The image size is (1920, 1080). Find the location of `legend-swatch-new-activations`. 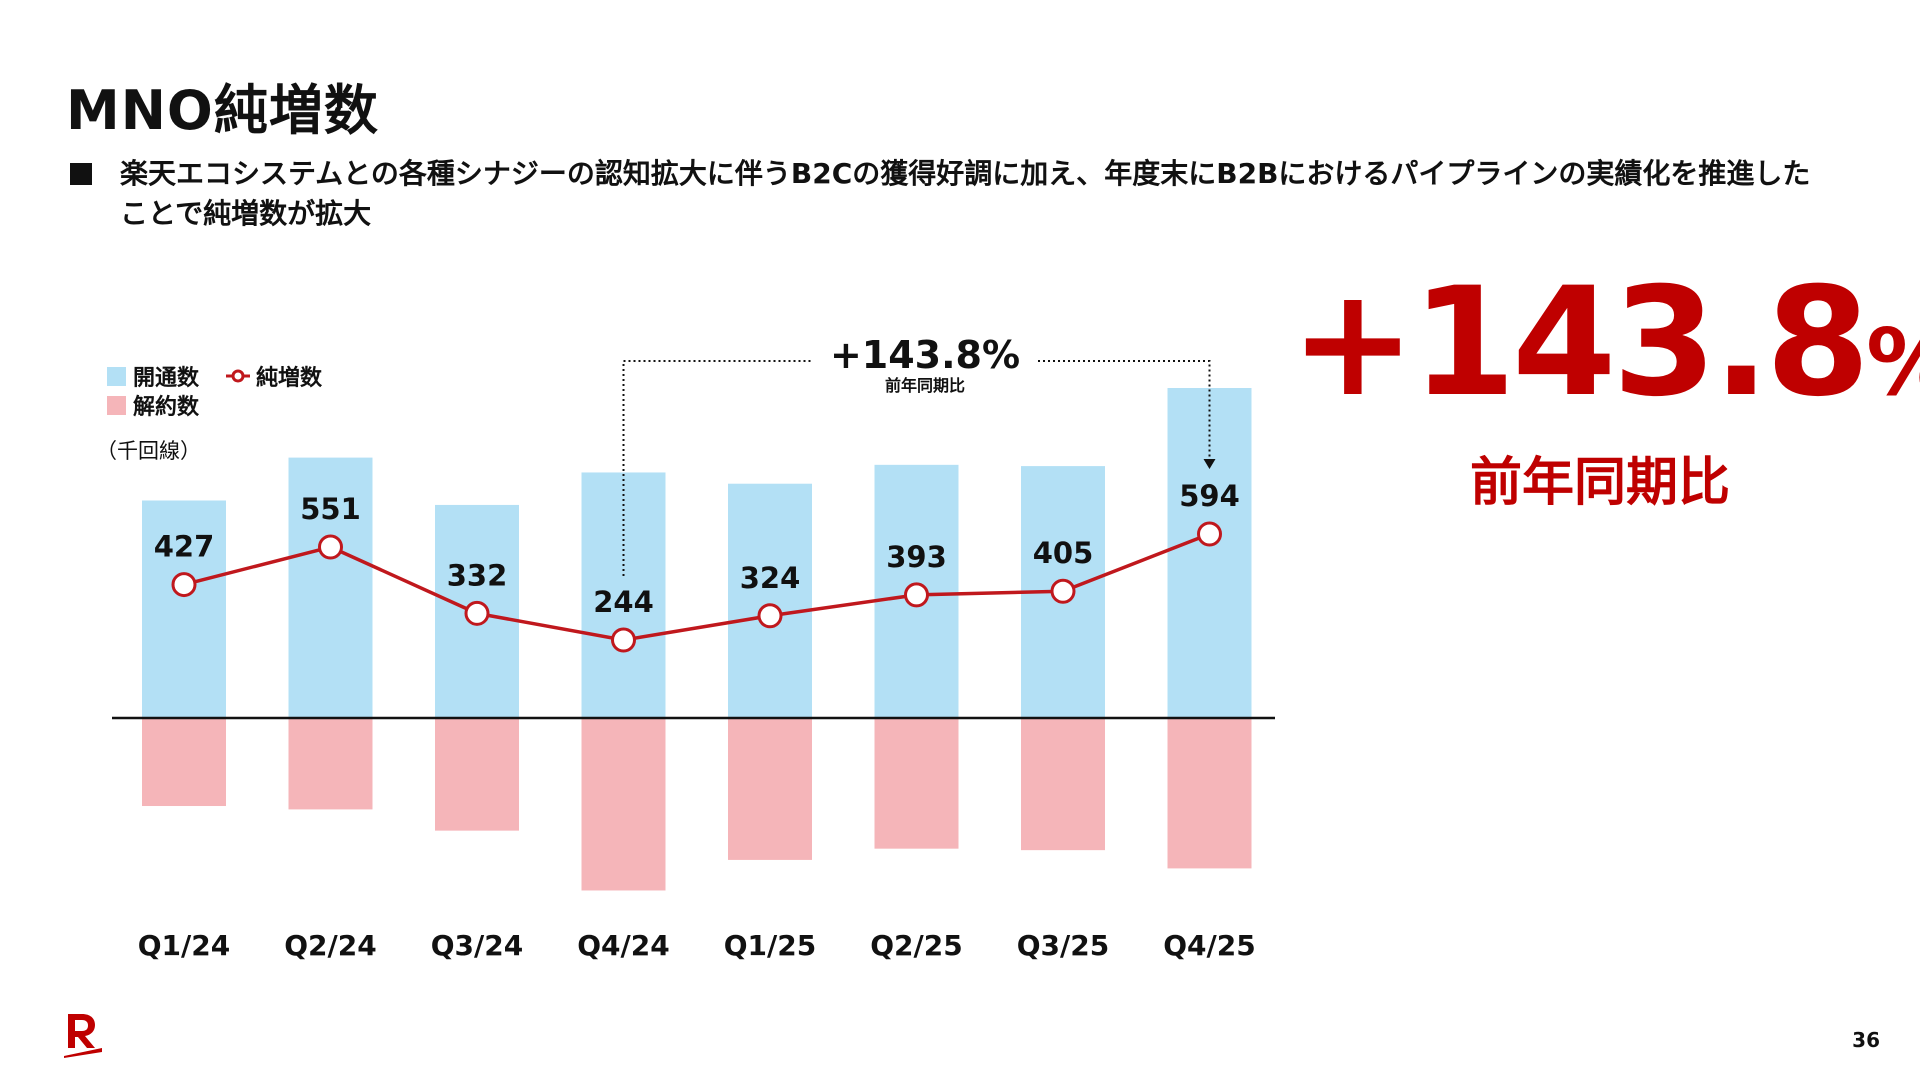

legend-swatch-new-activations is located at coordinates (116, 376).